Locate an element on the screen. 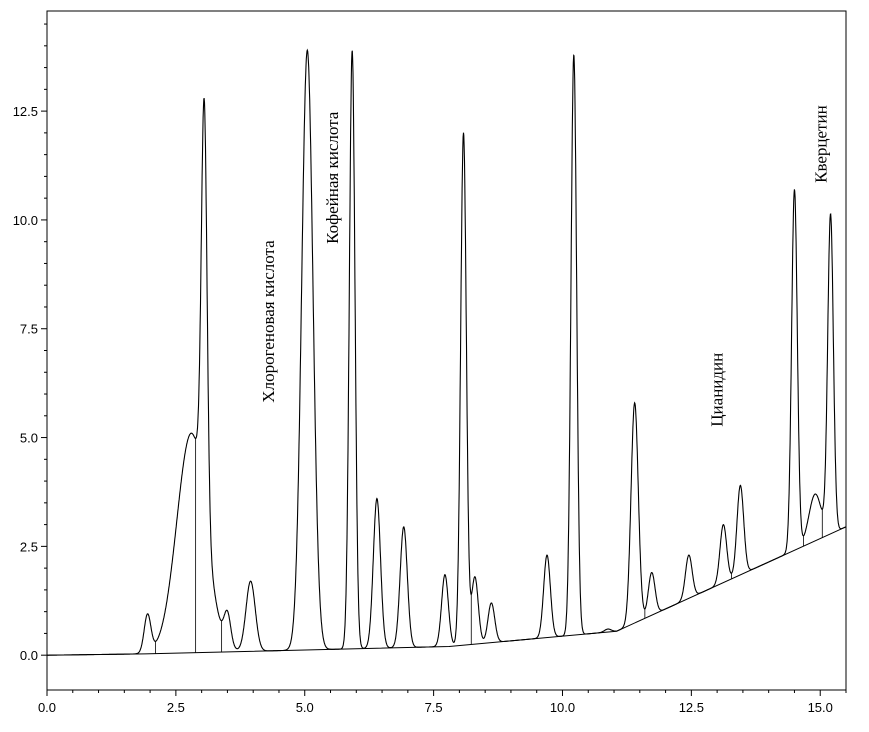 The height and width of the screenshot is (732, 869). x-axis-ticks: 0.0 2.5 5.0 7.5 10.0 12.5 15.0 is located at coordinates (442, 702).